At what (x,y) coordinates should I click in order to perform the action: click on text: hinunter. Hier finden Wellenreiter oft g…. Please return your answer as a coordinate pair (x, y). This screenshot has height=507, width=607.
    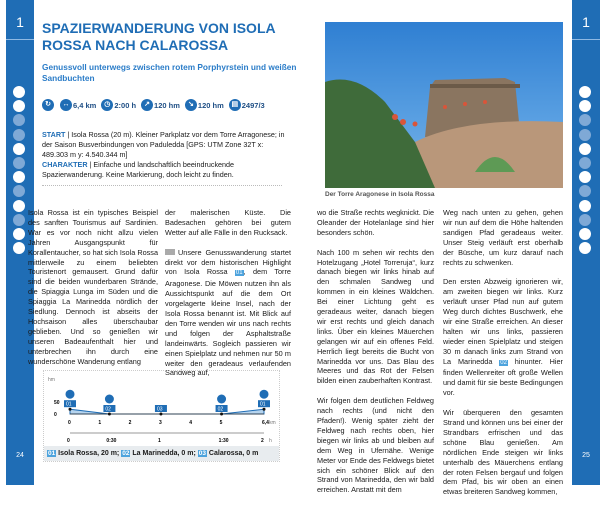
    Looking at the image, I should click on (503, 377).